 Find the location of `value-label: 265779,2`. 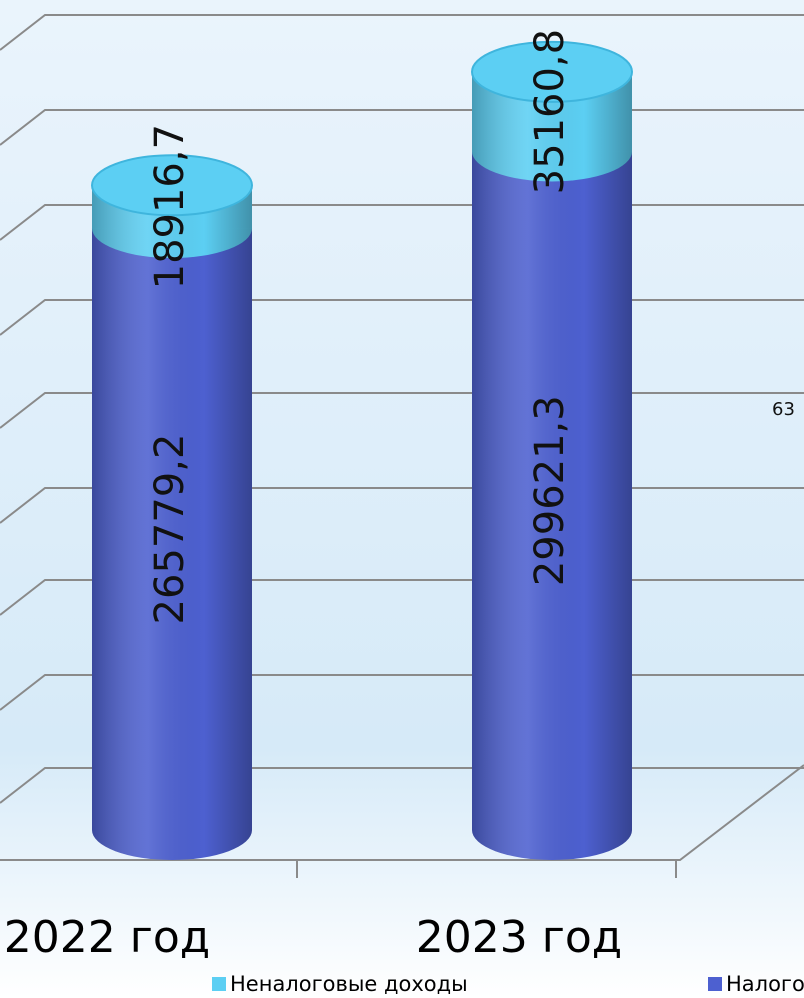

value-label: 265779,2 is located at coordinates (170, 529).